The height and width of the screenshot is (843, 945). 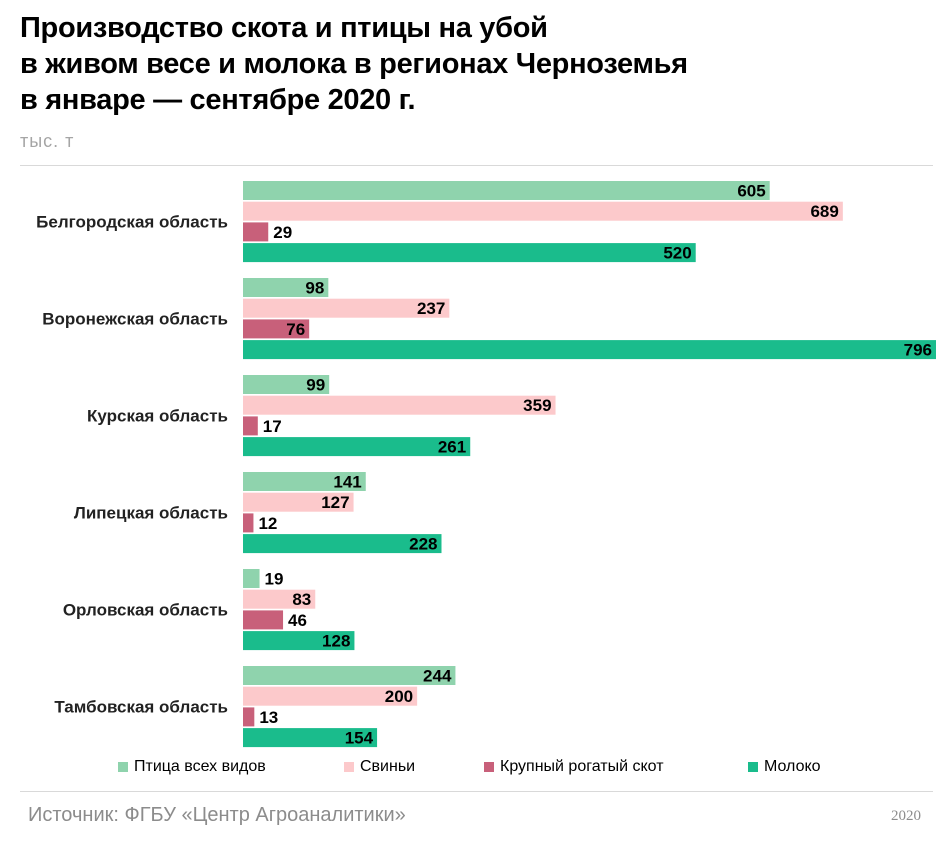 I want to click on category-label: Орловская область, so click(x=145, y=609).